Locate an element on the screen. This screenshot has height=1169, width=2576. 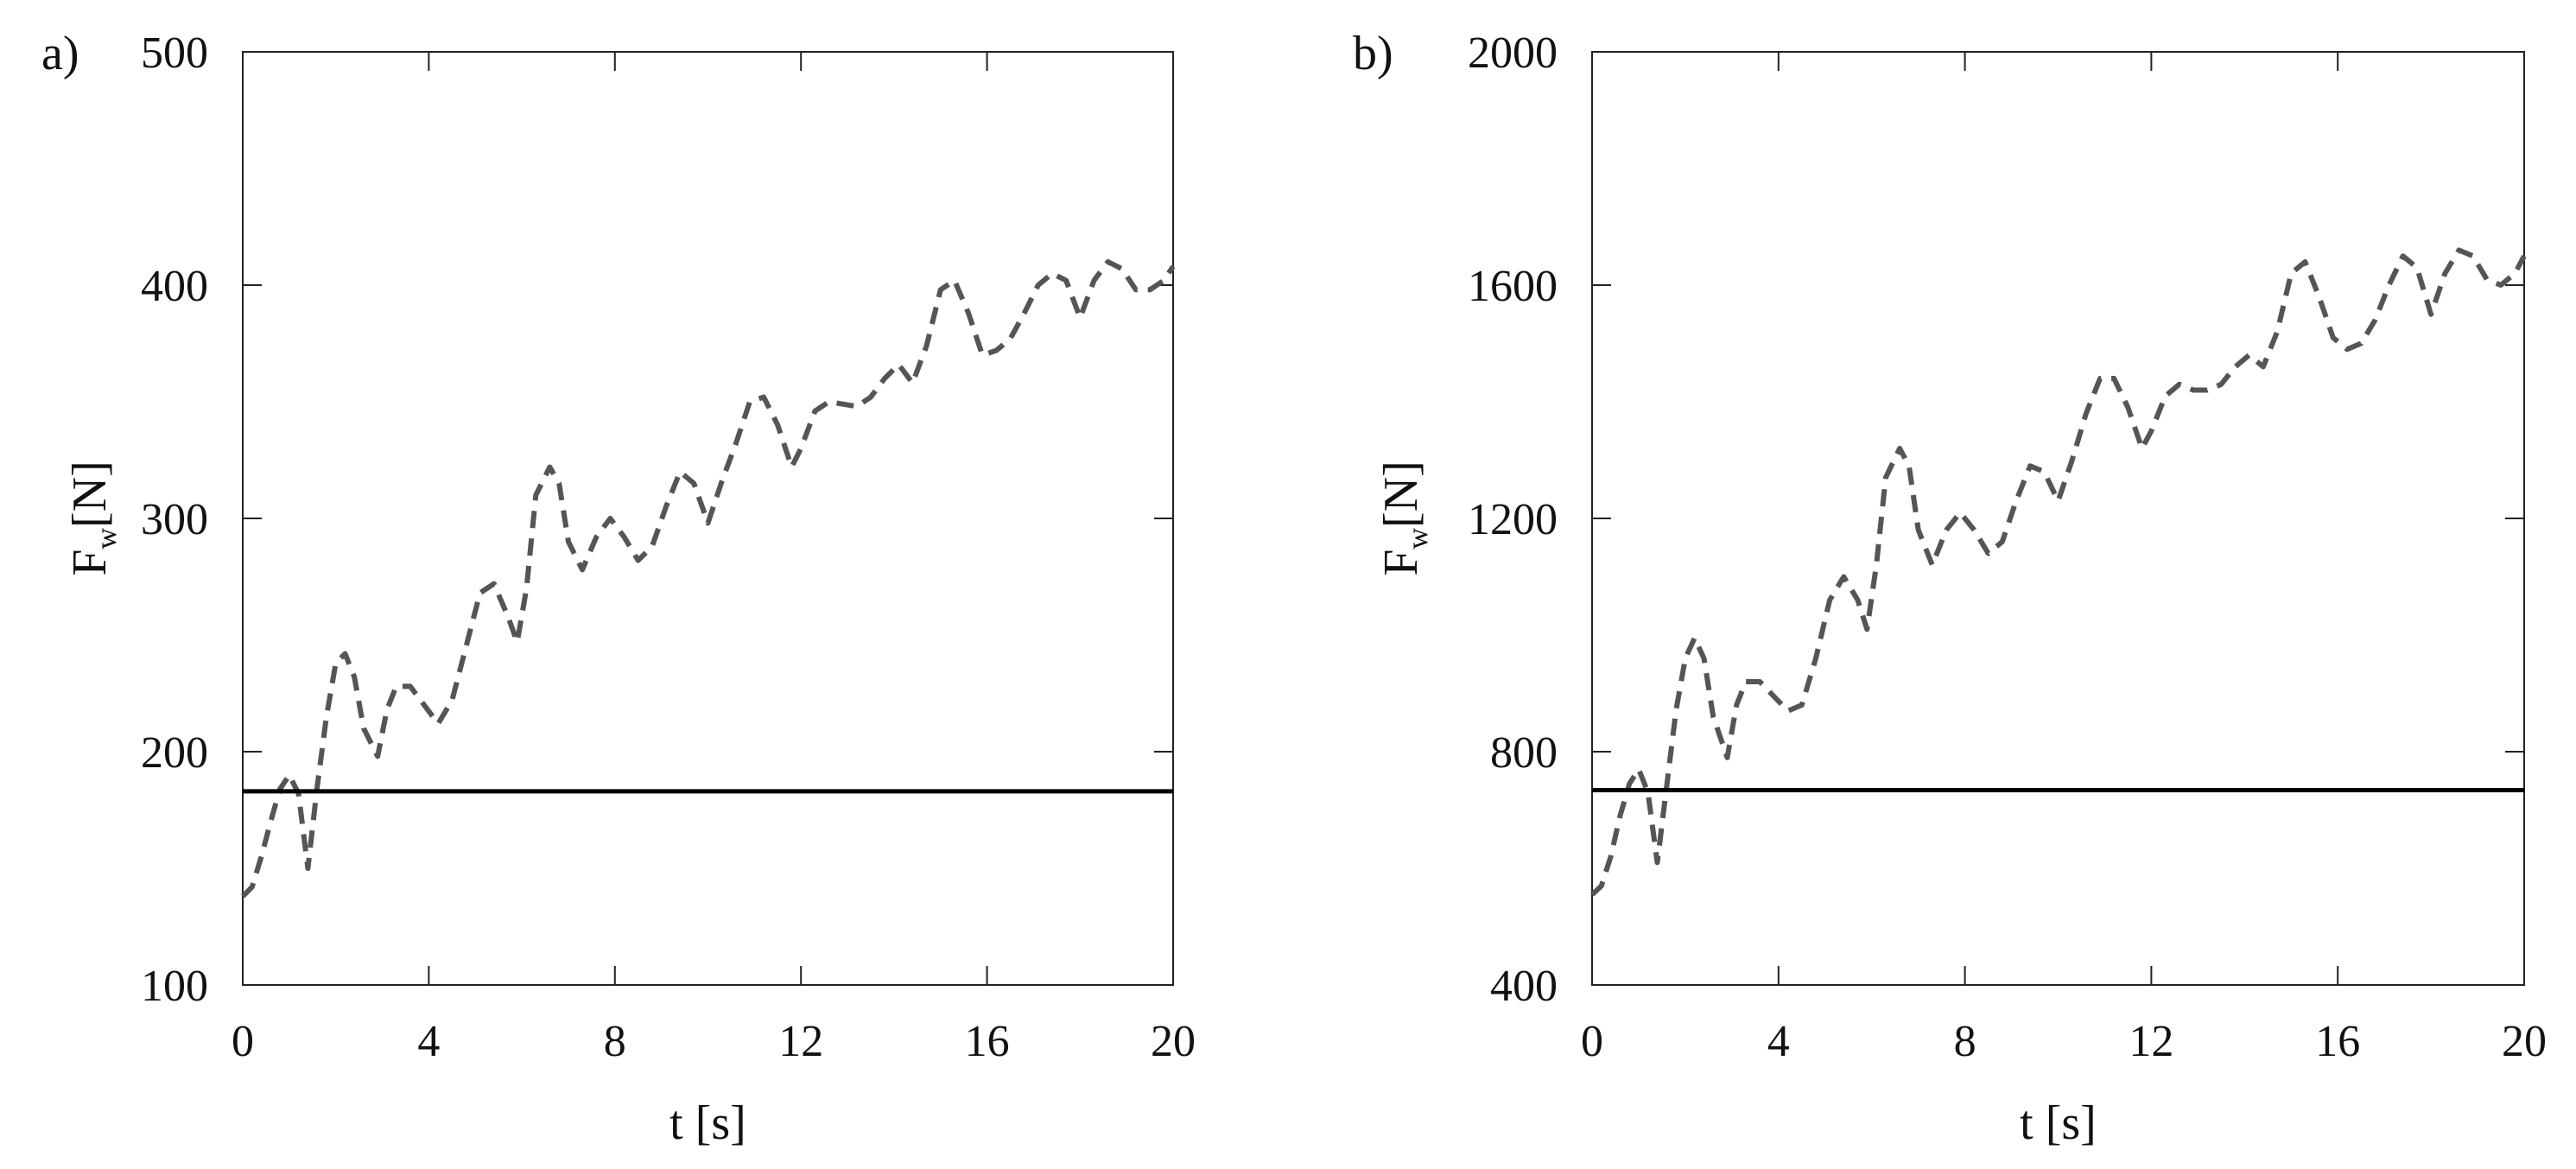
y-tick-label: 300 is located at coordinates (174, 519).